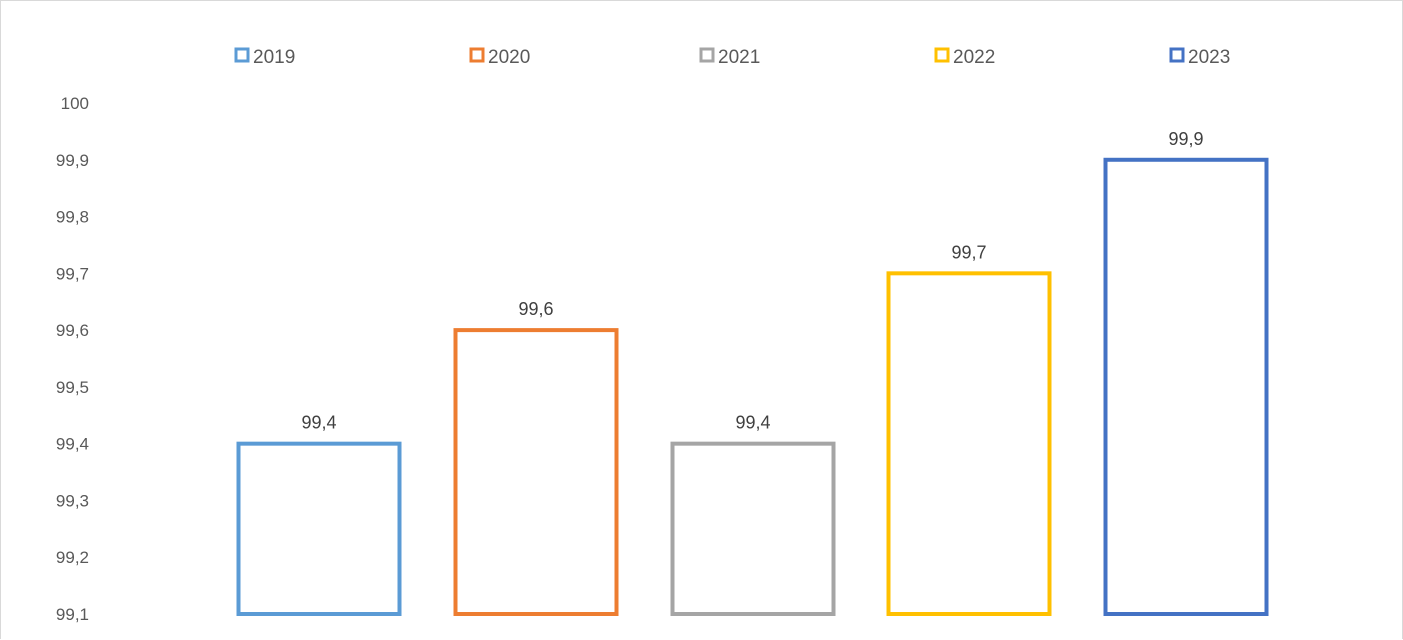  I want to click on y-axis: 100 99,9 99,8 99,7 99,6 99,5 99,4 99,3 99,2 99,1, so click(72, 359).